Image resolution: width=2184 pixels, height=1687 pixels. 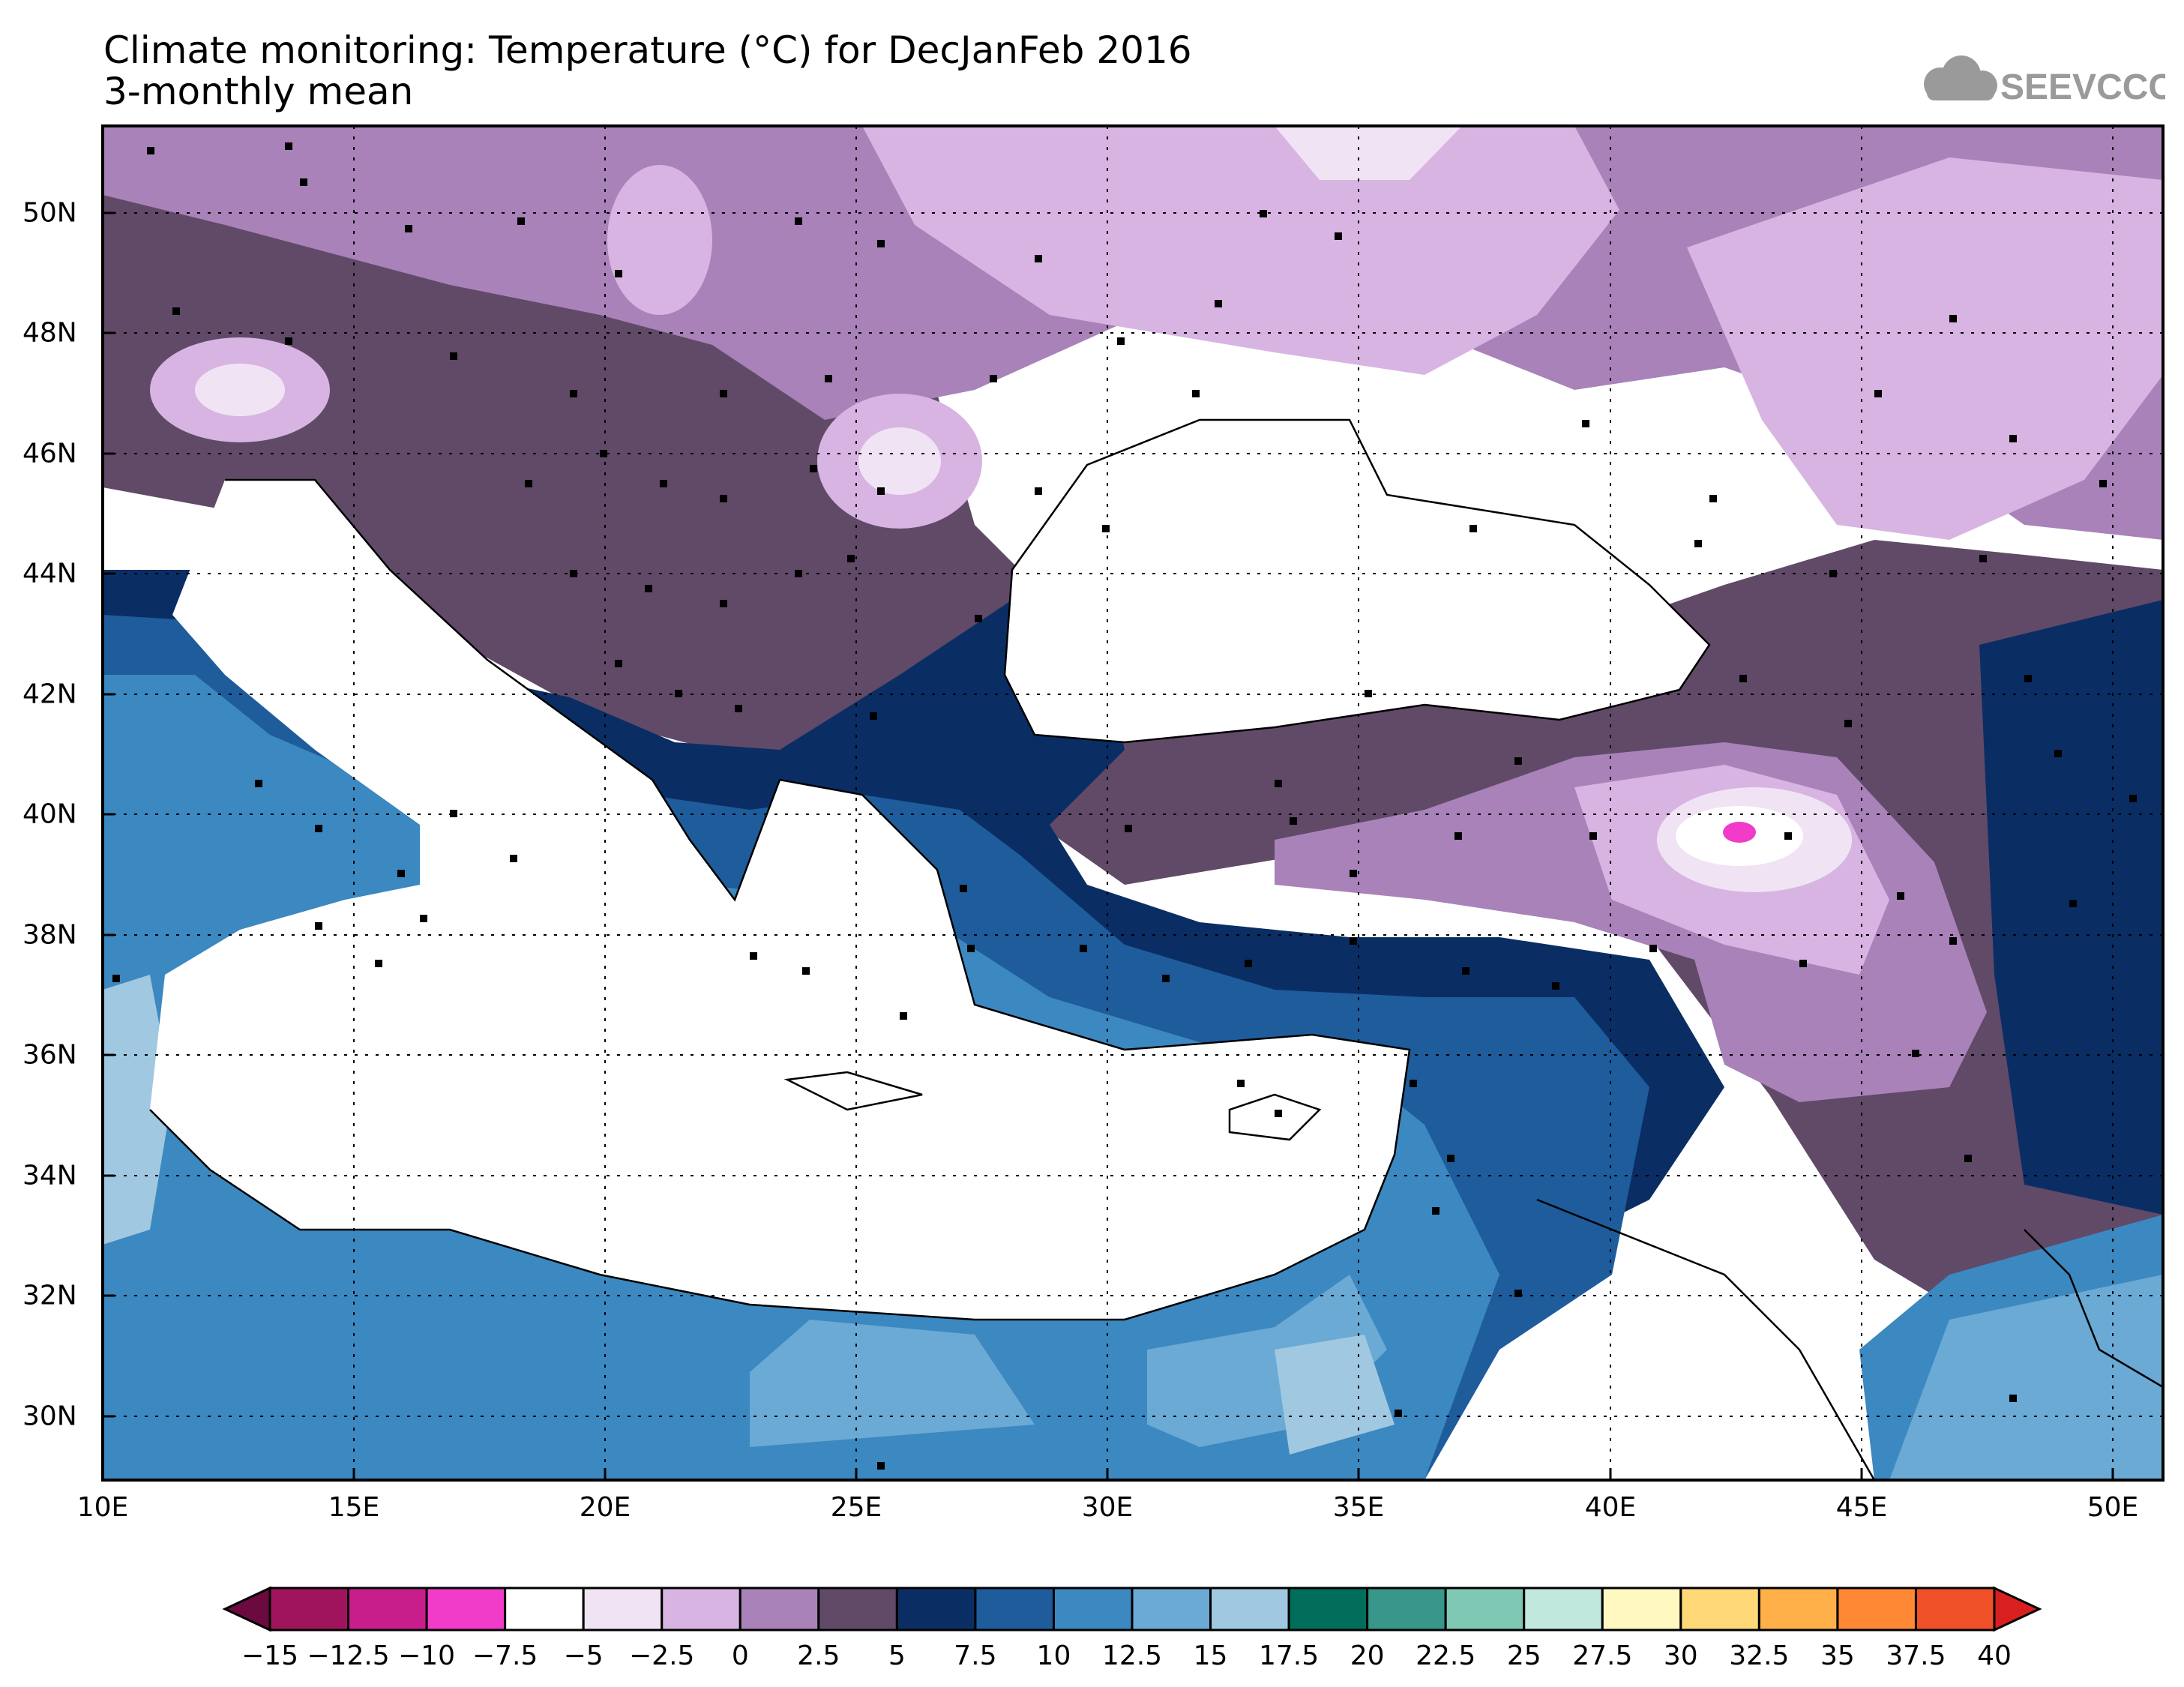 I want to click on colorbar-label: 5, so click(x=897, y=1656).